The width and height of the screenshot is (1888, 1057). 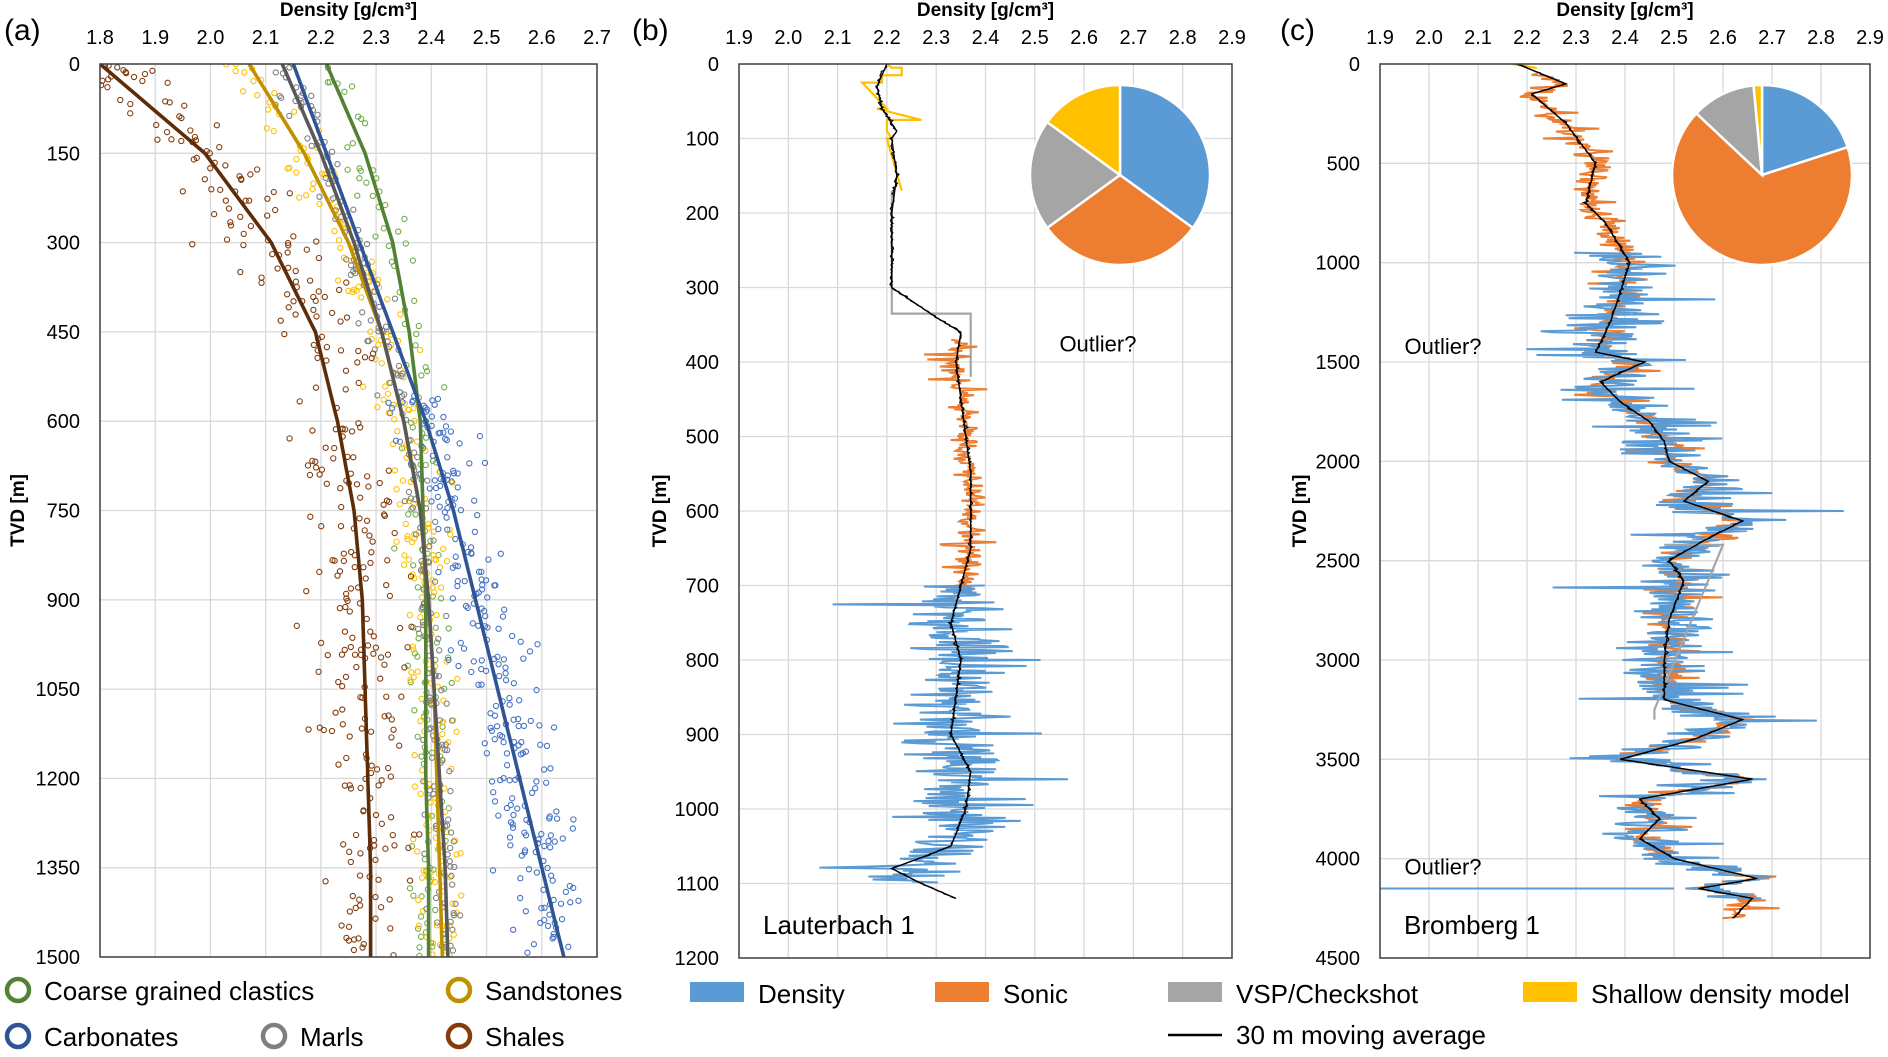 What do you see at coordinates (839, 925) in the screenshot?
I see `well-name: Lauterbach 1` at bounding box center [839, 925].